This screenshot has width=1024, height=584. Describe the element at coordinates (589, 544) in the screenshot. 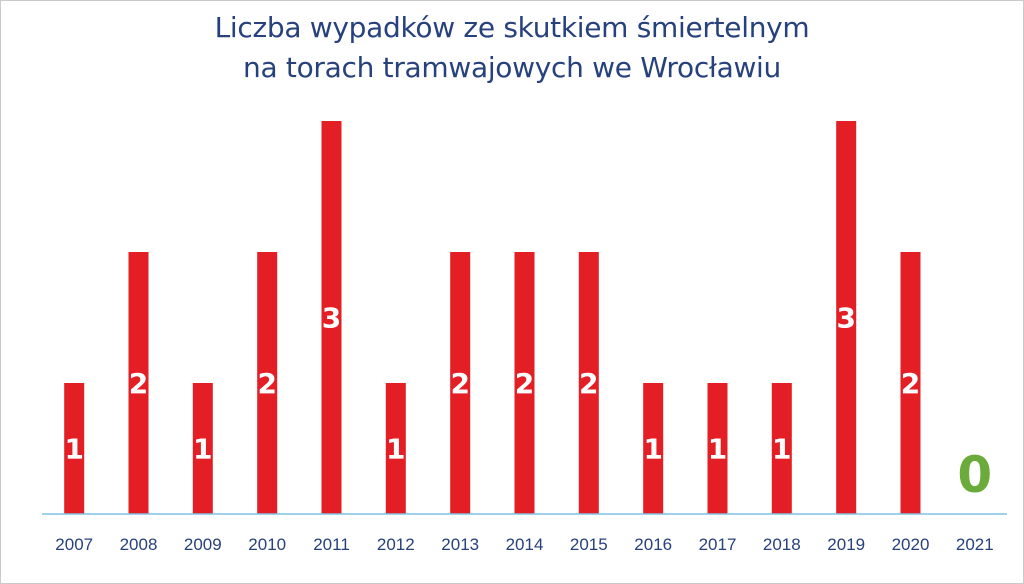

I see `x-tick-label-2015: 2015` at that location.